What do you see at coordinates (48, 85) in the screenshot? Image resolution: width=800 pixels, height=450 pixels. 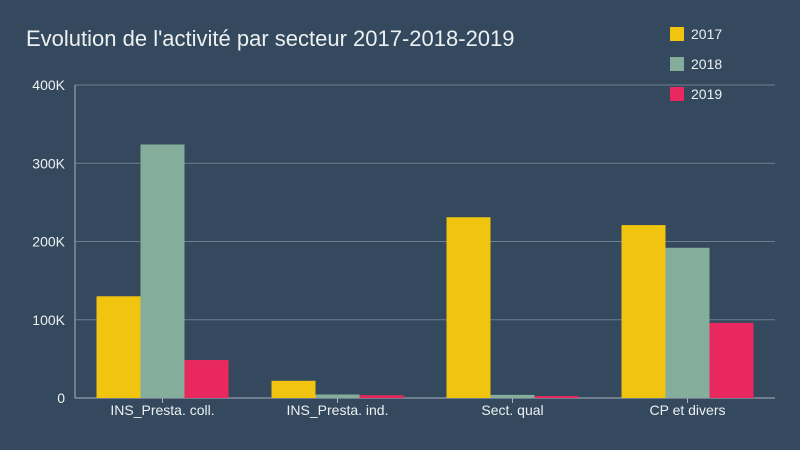 I see `y-tick-label: 400K` at bounding box center [48, 85].